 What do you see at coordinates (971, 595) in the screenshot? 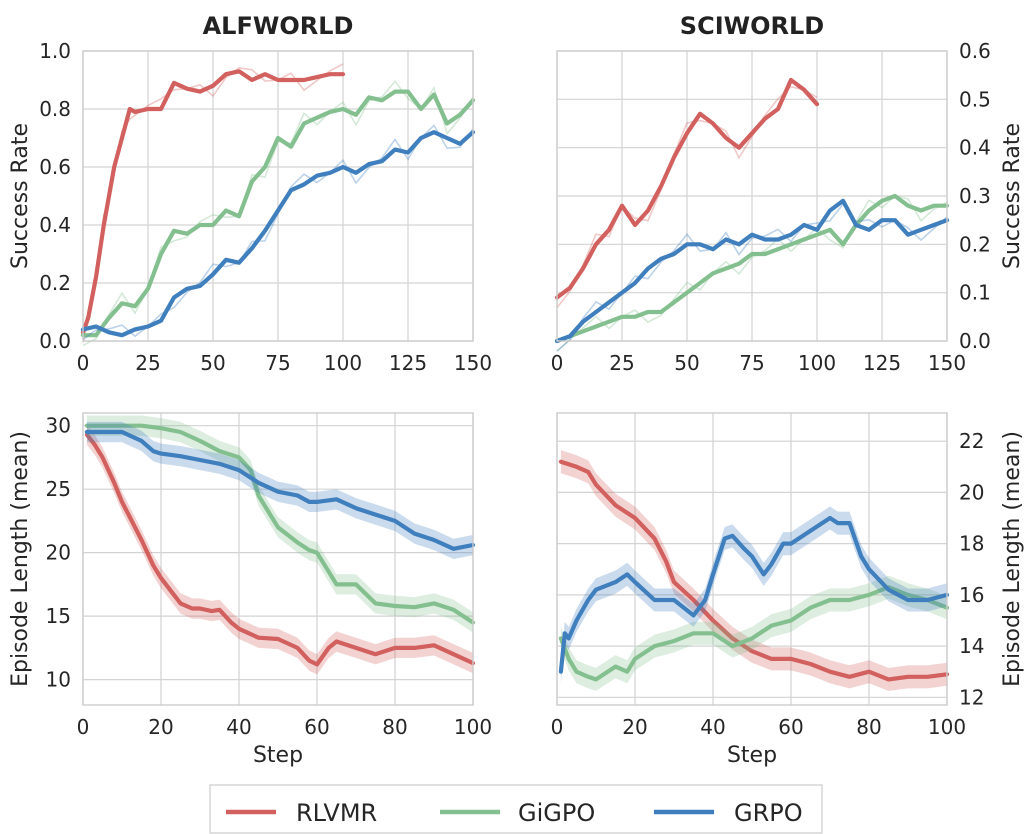
I see `y-tick-label: 16` at bounding box center [971, 595].